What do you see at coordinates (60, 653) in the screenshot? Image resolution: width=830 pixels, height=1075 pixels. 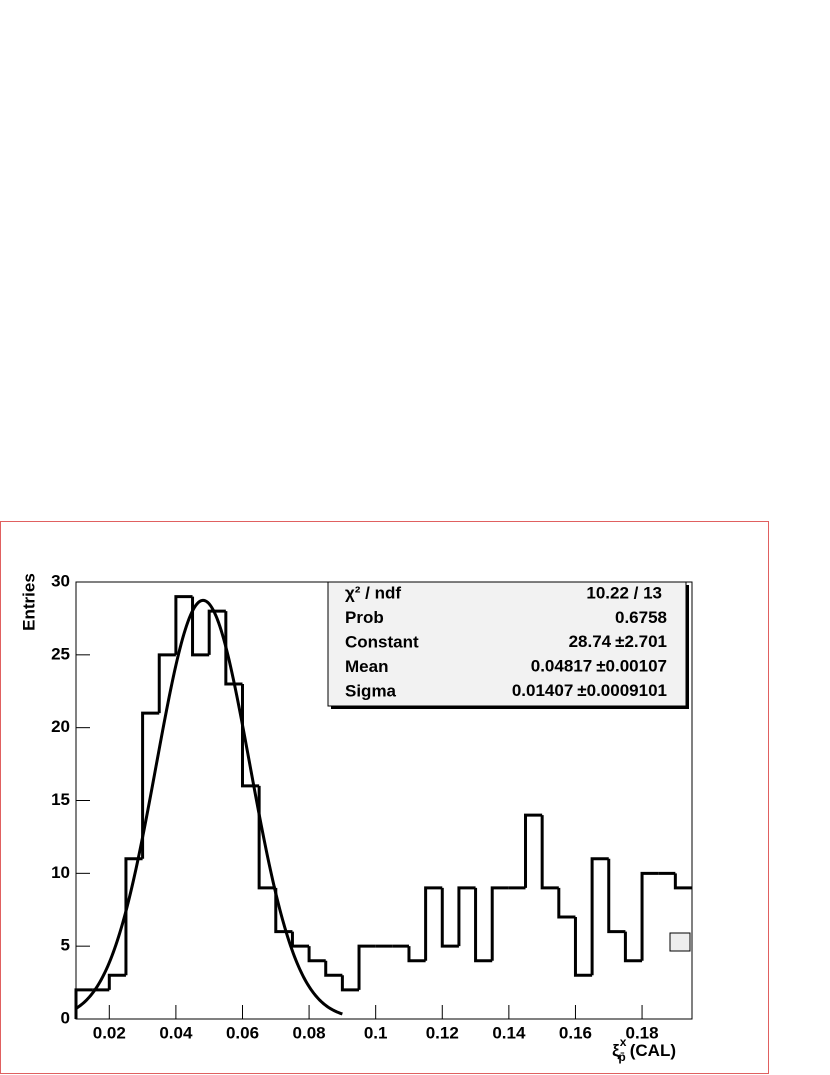 I see `y-tick-label: 25` at bounding box center [60, 653].